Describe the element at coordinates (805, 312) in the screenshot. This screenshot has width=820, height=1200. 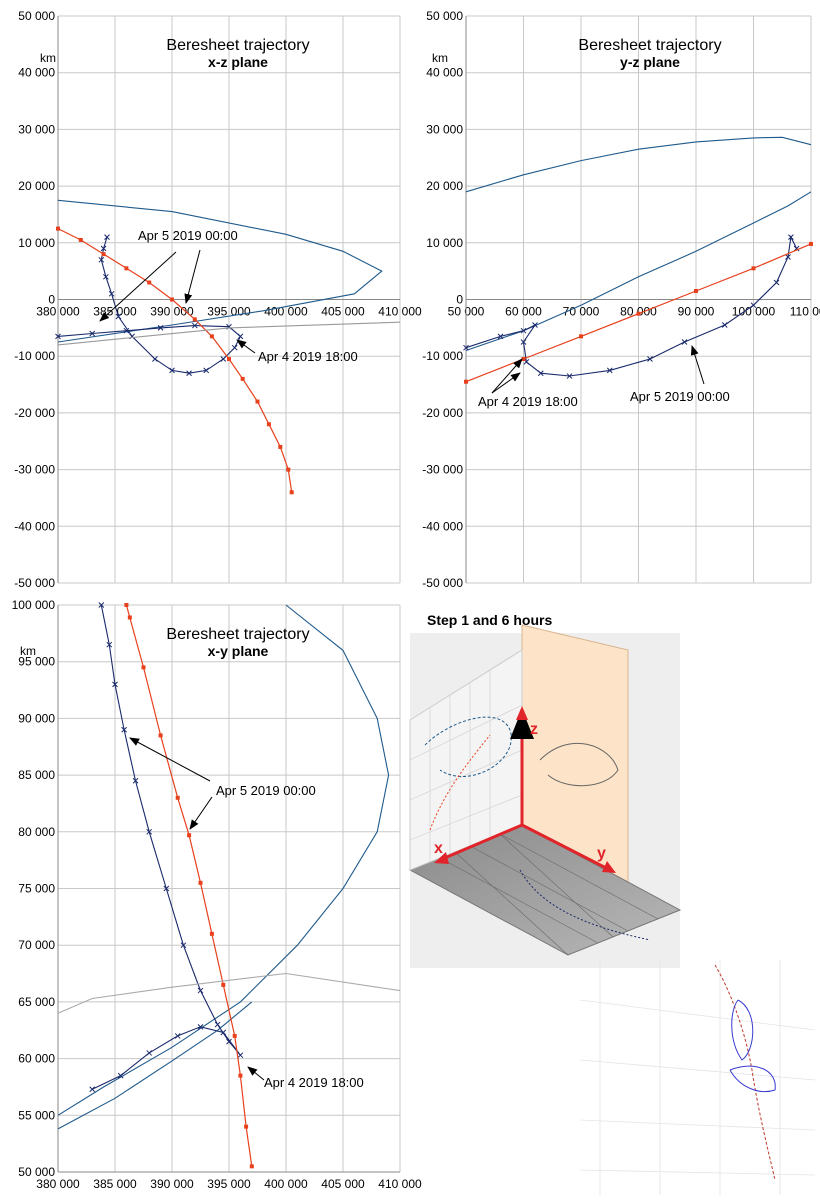
I see `x-tick-label: 110 000` at that location.